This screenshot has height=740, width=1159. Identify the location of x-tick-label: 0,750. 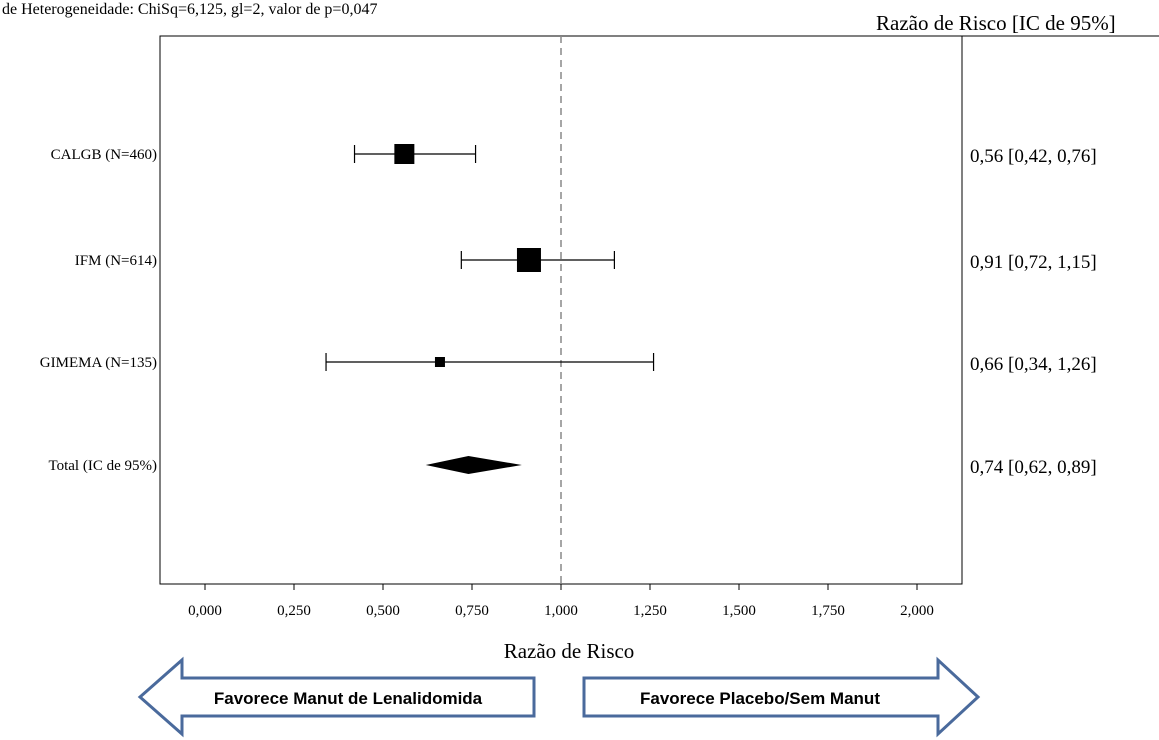
(472, 611).